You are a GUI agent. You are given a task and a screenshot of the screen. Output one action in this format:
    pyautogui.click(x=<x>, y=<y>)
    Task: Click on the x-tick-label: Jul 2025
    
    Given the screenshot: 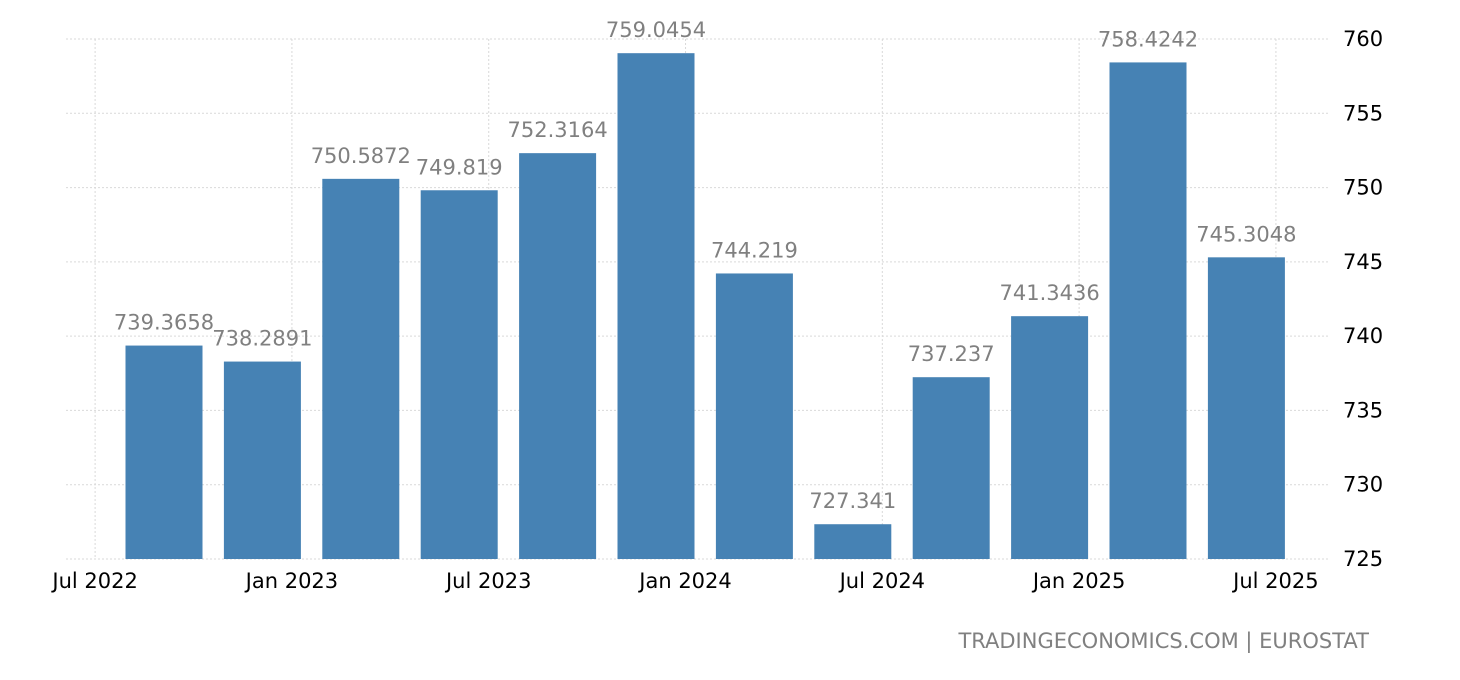 What is the action you would take?
    pyautogui.click(x=1274, y=581)
    